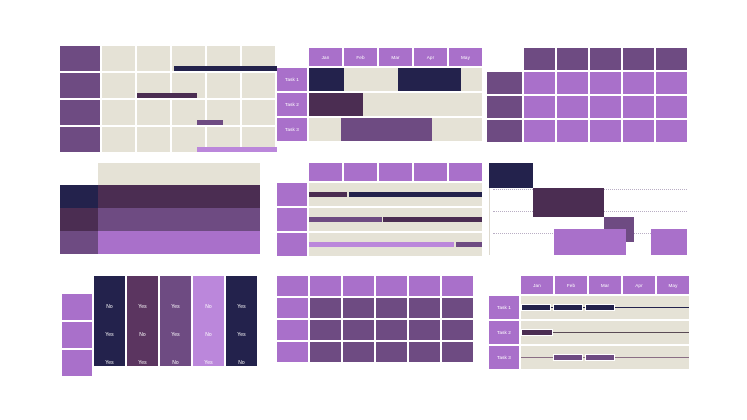 The image size is (747, 420). Describe the element at coordinates (571, 285) in the screenshot. I see `column-header: Feb` at that location.